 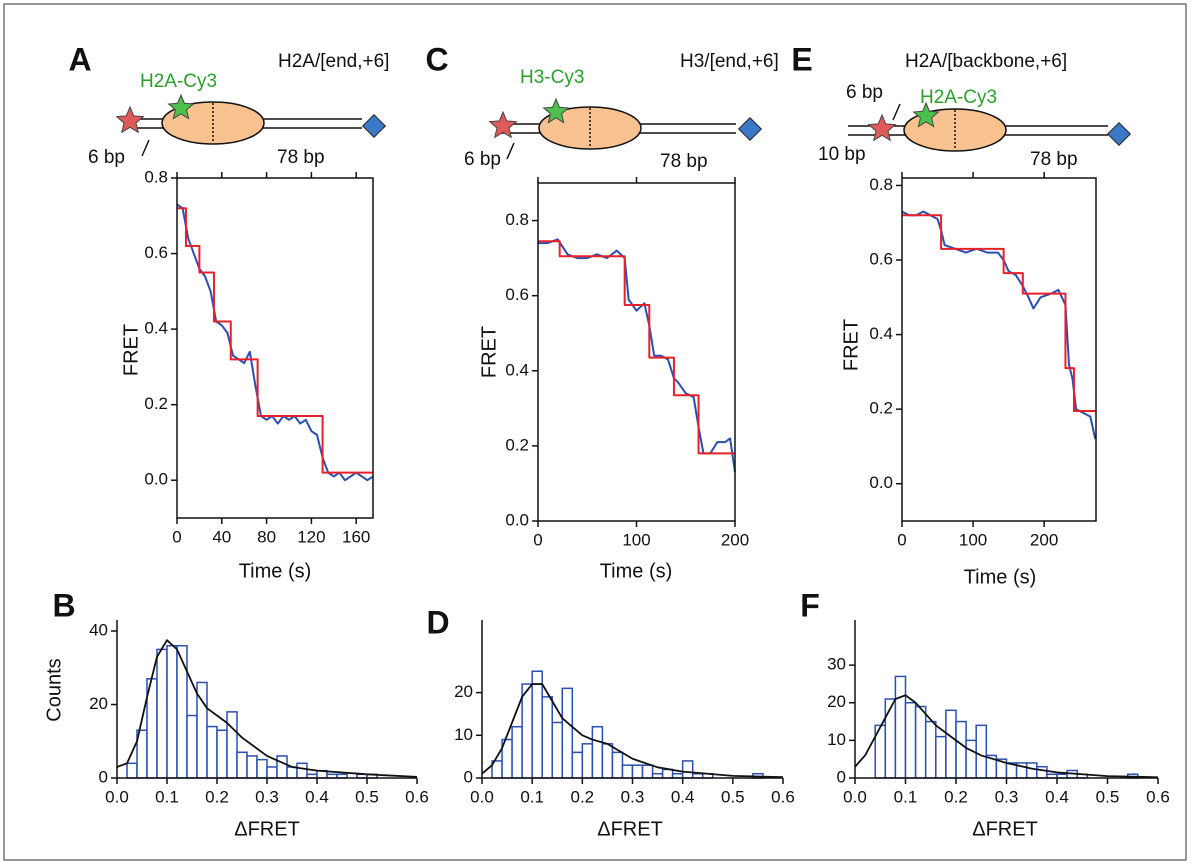 What do you see at coordinates (54, 689) in the screenshot?
I see `y-axis-label: Counts` at bounding box center [54, 689].